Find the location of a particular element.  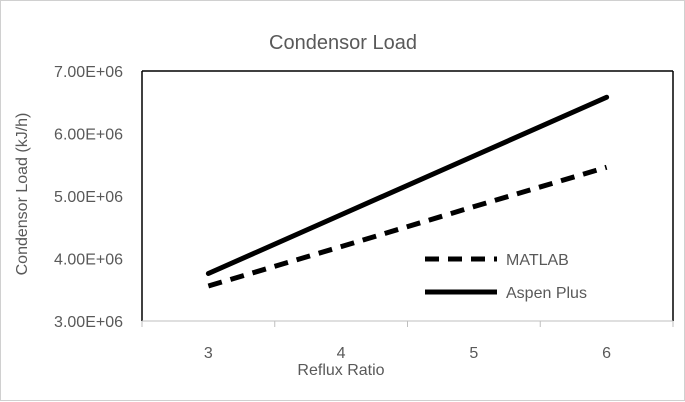

legend-label: MATLAB is located at coordinates (537, 260).